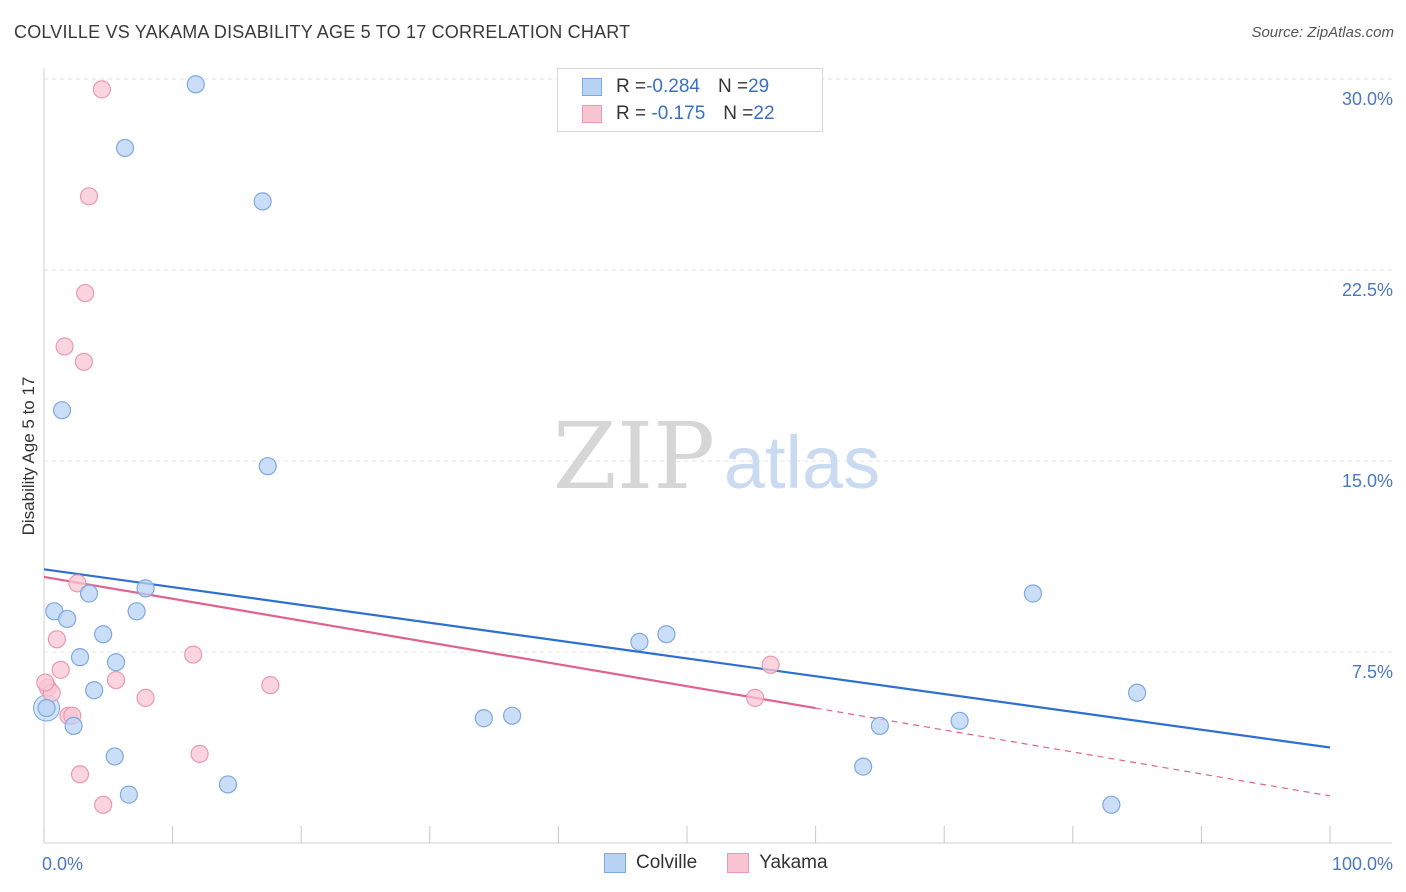 The image size is (1406, 892). What do you see at coordinates (634, 456) in the screenshot?
I see `watermark-zip: ZIP` at bounding box center [634, 456].